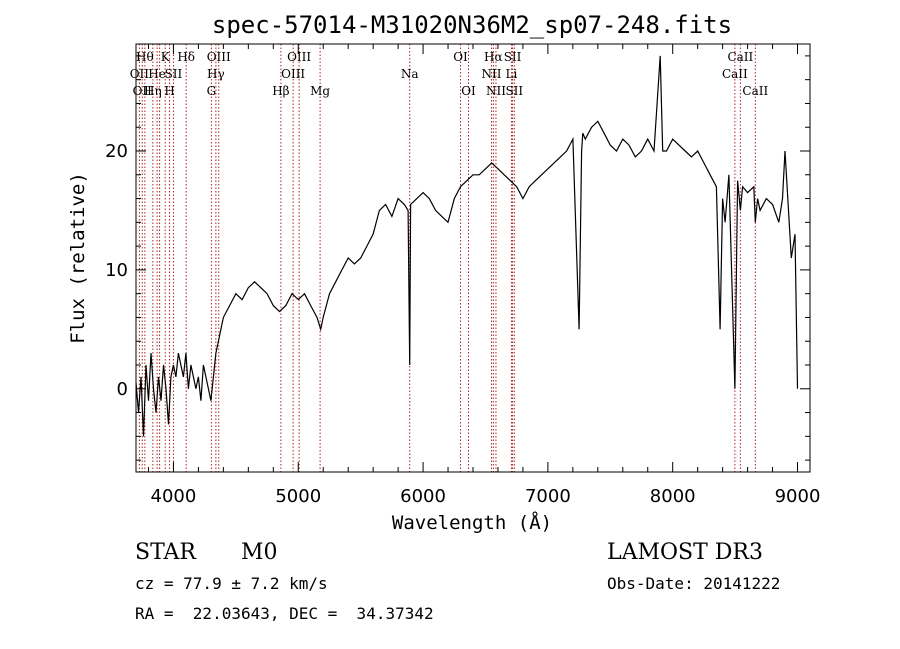  Describe the element at coordinates (320, 91) in the screenshot. I see `spectral-line-label: Mg` at that location.